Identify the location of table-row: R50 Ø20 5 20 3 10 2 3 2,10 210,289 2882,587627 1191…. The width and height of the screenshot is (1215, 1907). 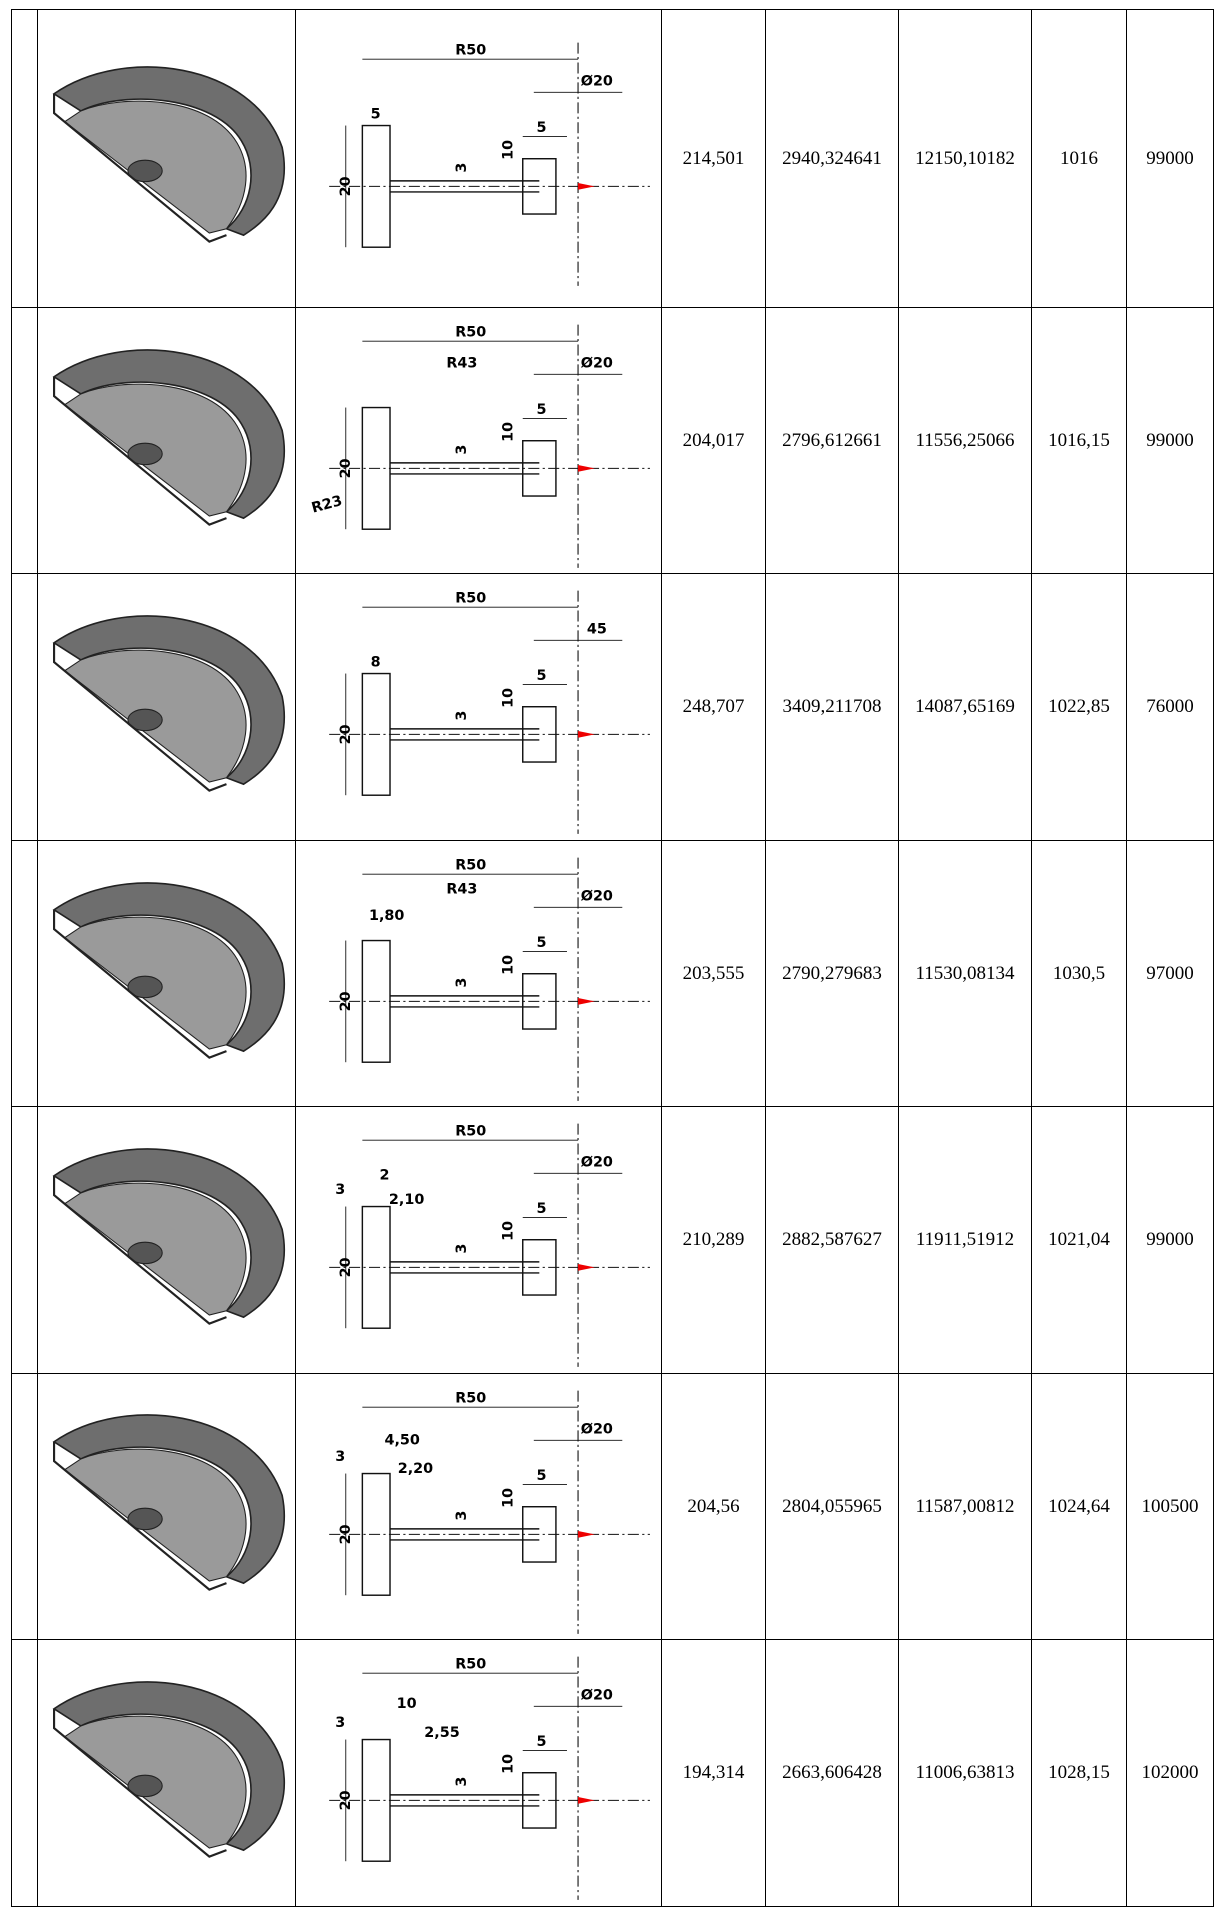
(612, 1240).